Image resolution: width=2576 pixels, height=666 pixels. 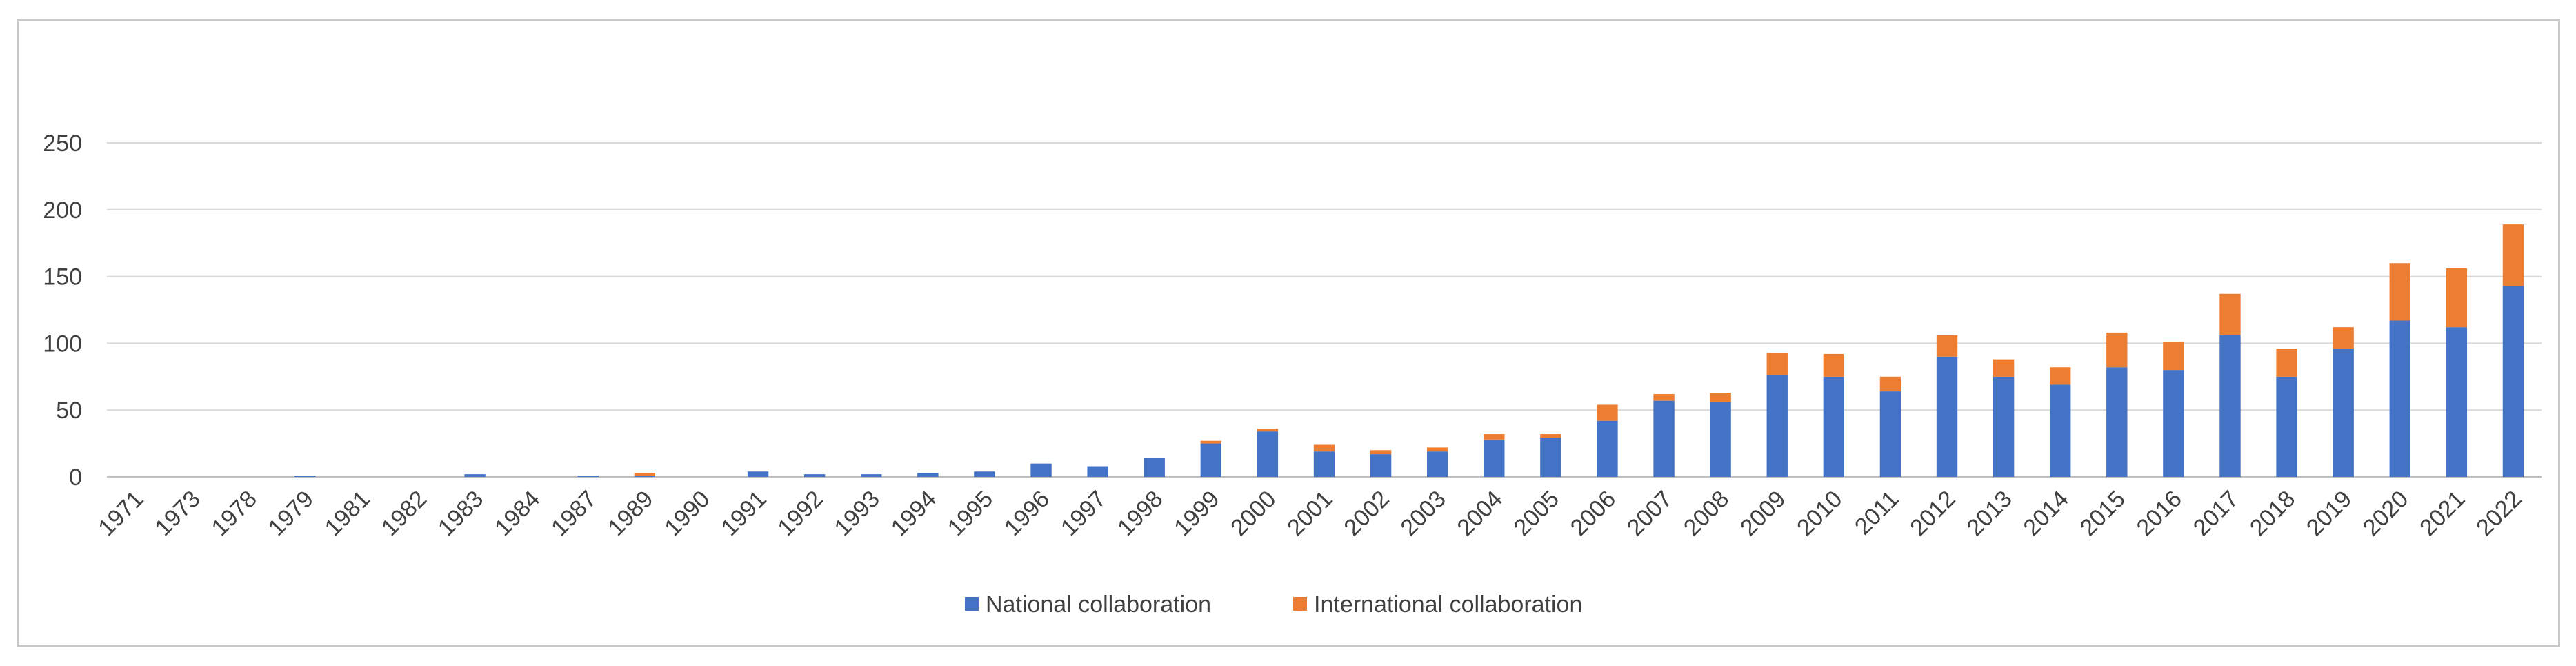 I want to click on y-tick-label: 50, so click(x=69, y=411).